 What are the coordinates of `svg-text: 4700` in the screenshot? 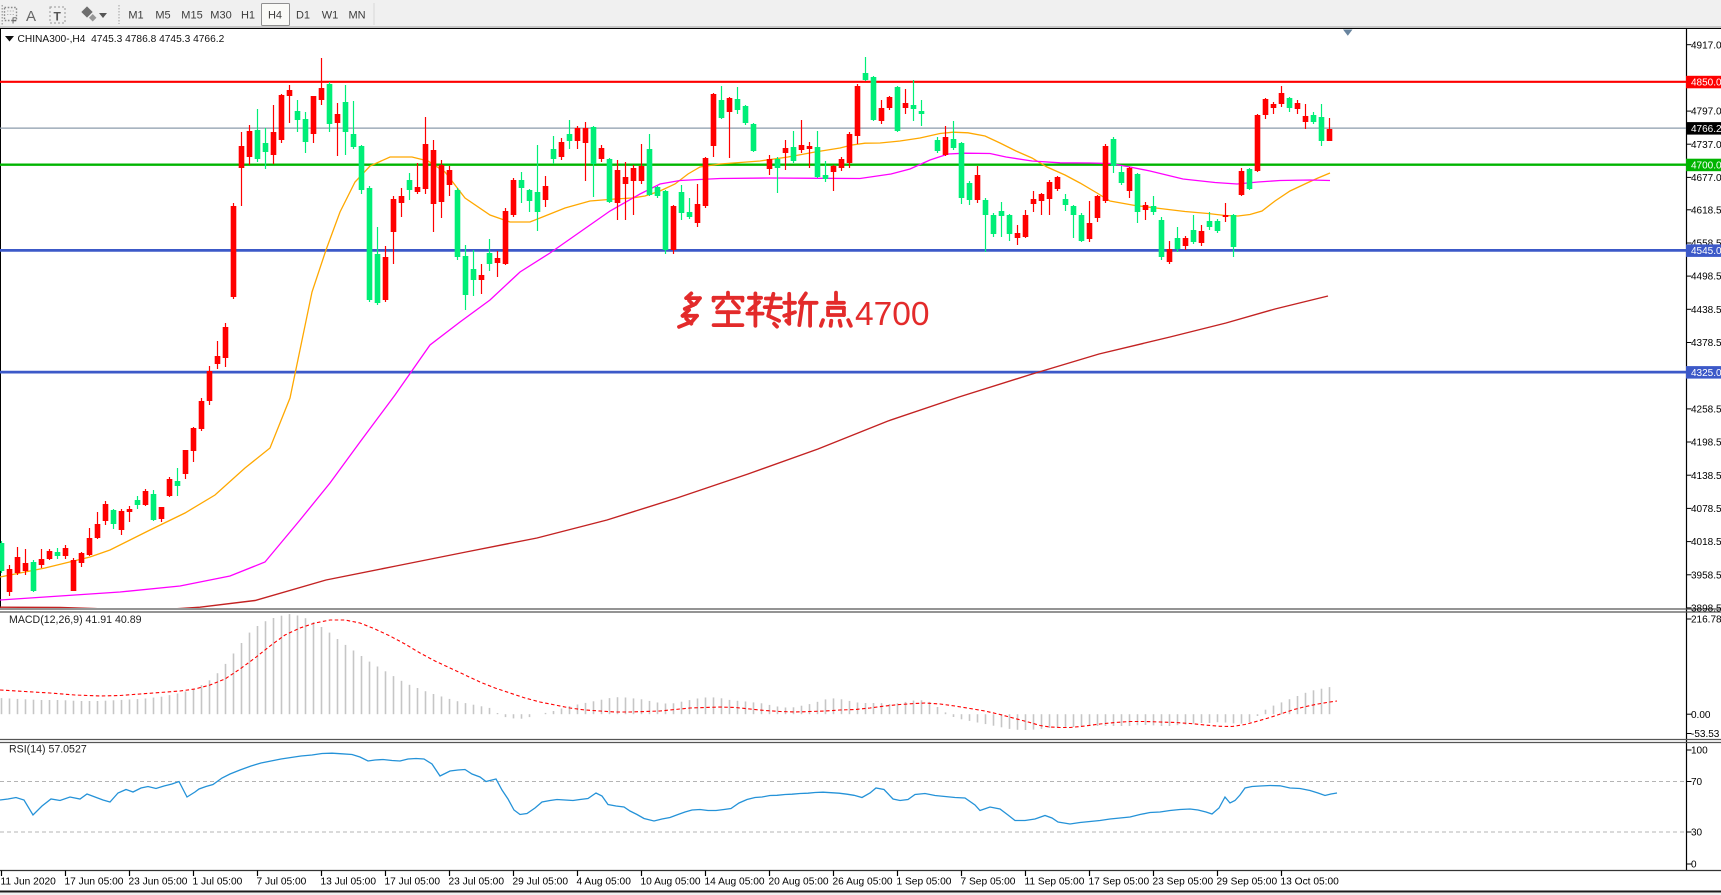 It's located at (892, 314).